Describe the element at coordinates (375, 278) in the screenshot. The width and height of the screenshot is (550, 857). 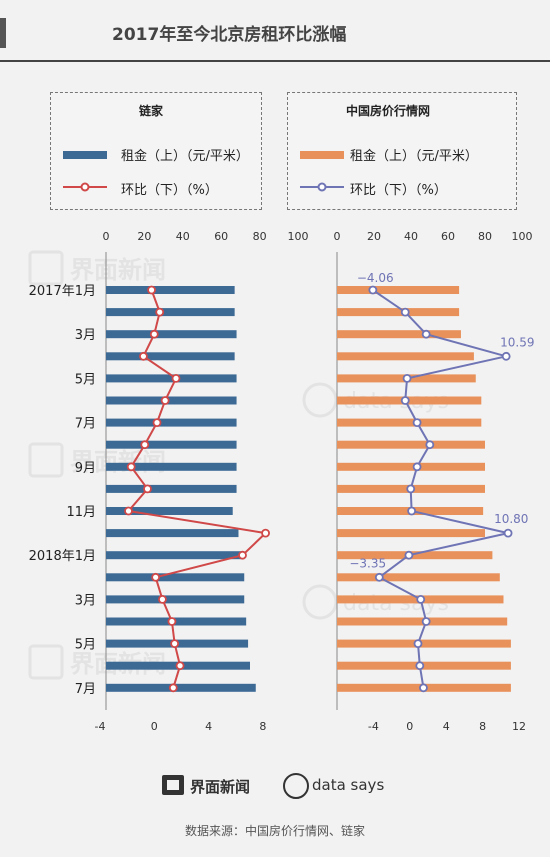
I see `mom-annotation: −4.06` at that location.